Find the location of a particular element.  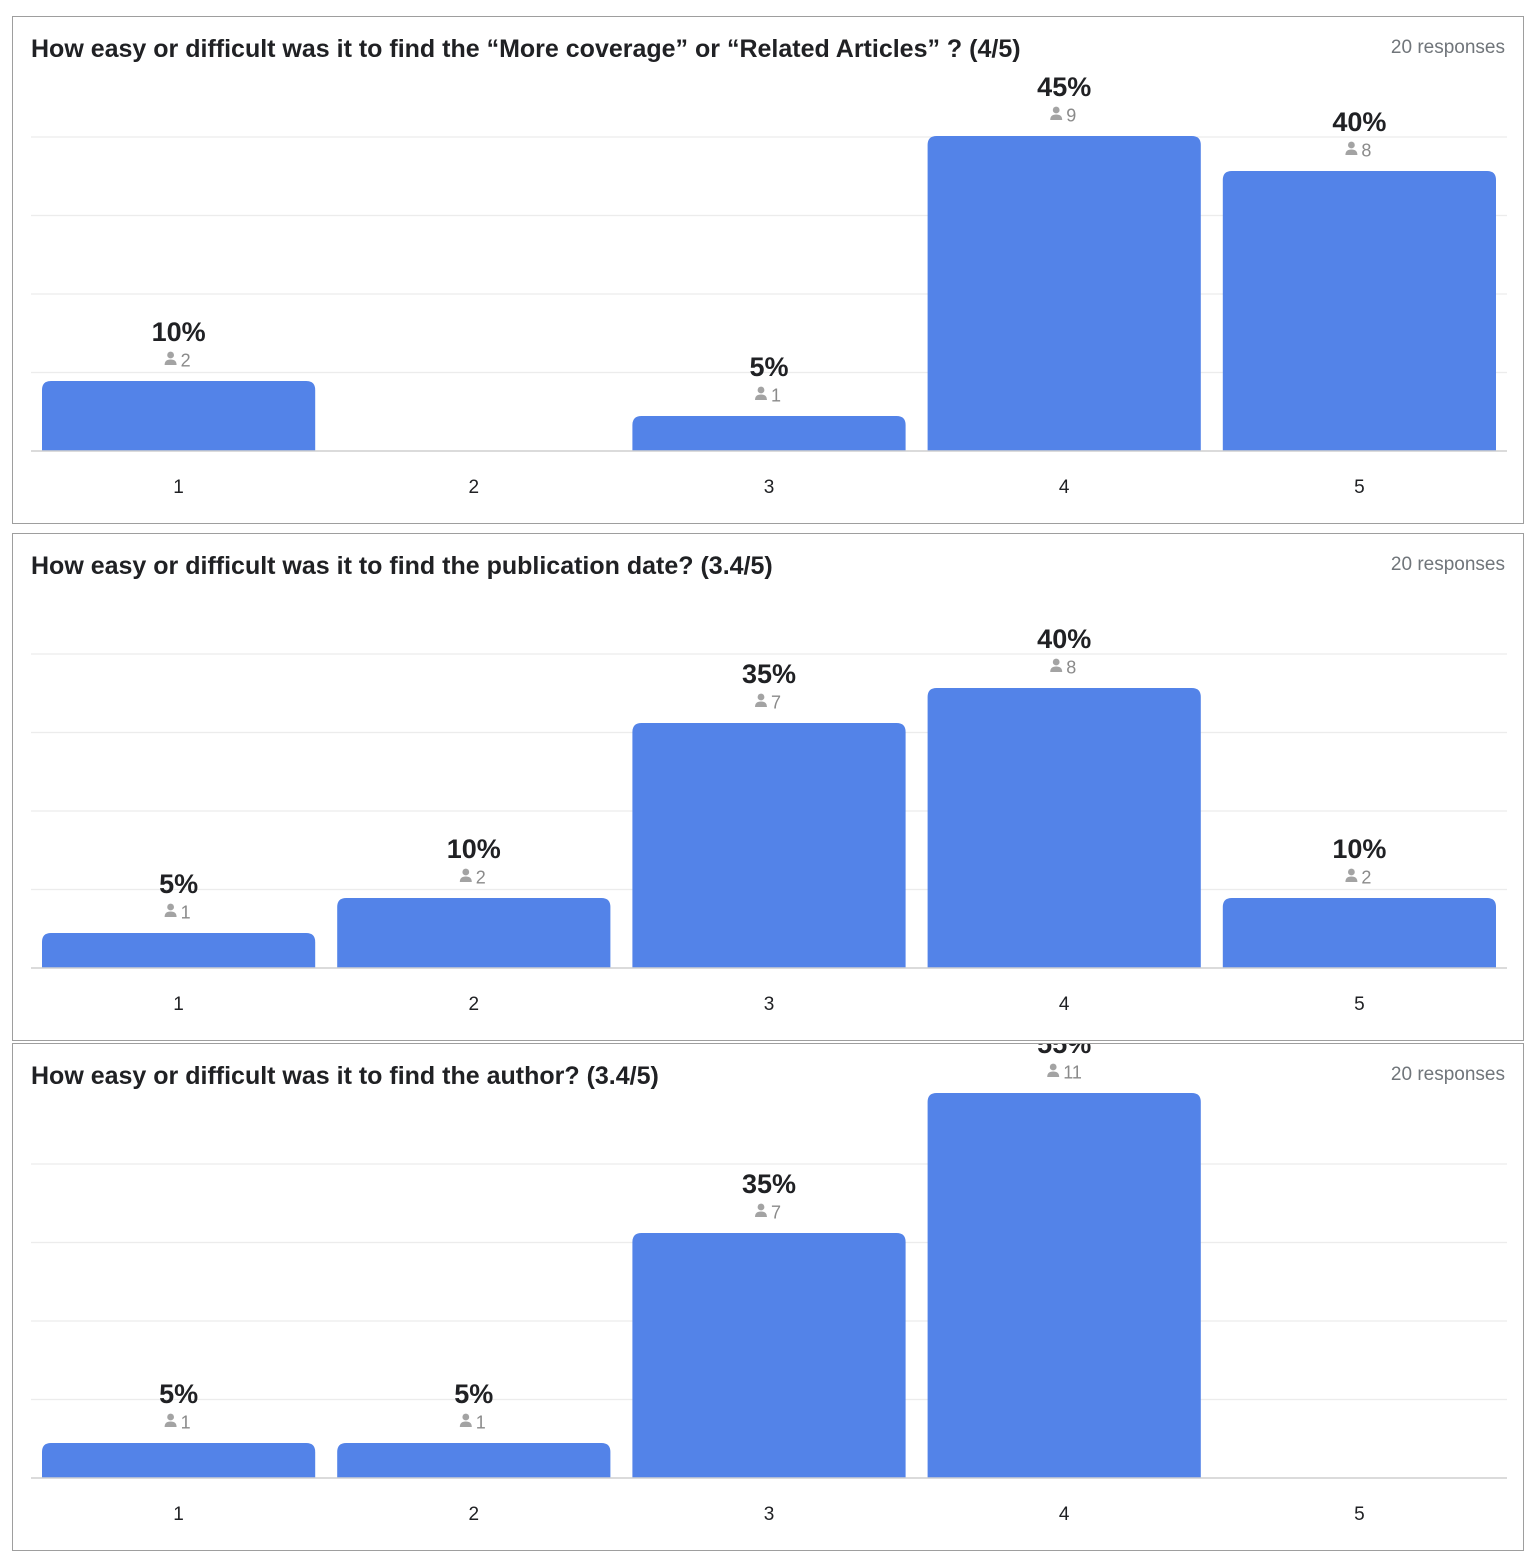

bar-value-label: 55% is located at coordinates (1064, 1051).